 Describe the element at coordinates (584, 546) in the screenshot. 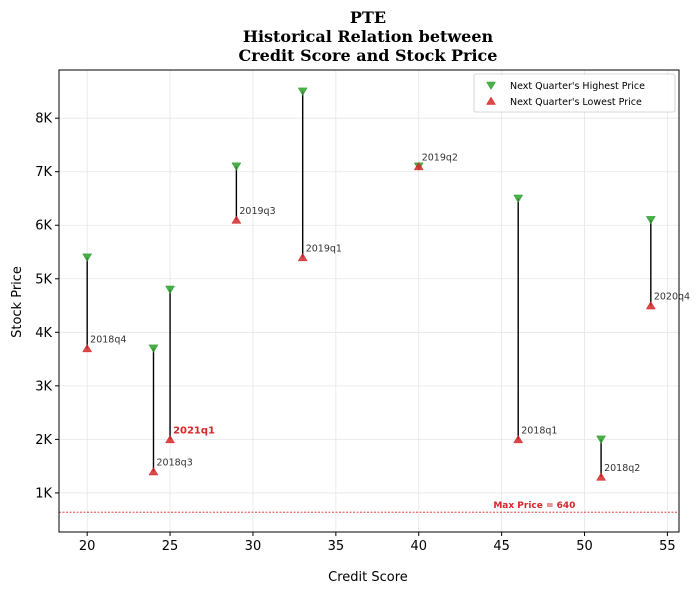

I see `x-tick-label: 50` at that location.